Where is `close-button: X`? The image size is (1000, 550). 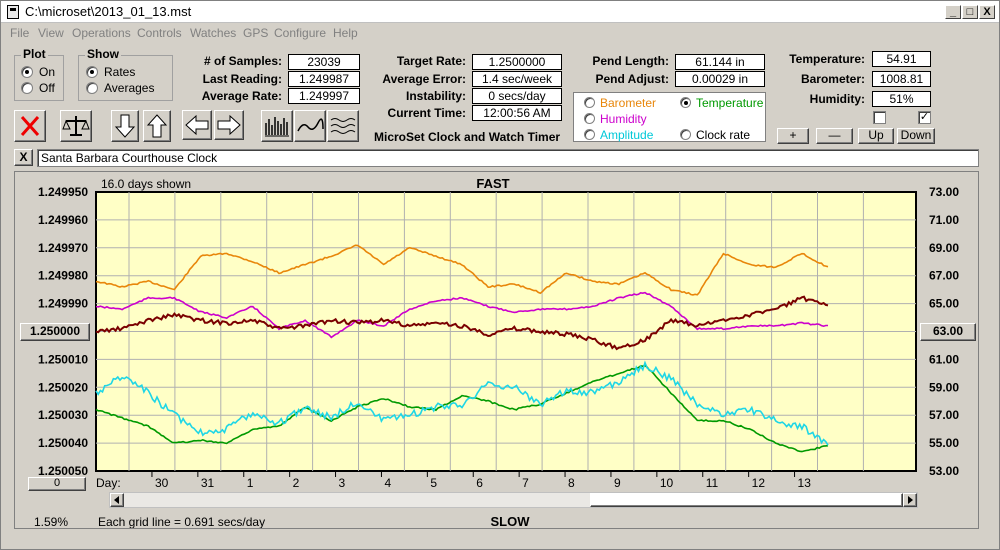
close-button: X is located at coordinates (987, 12).